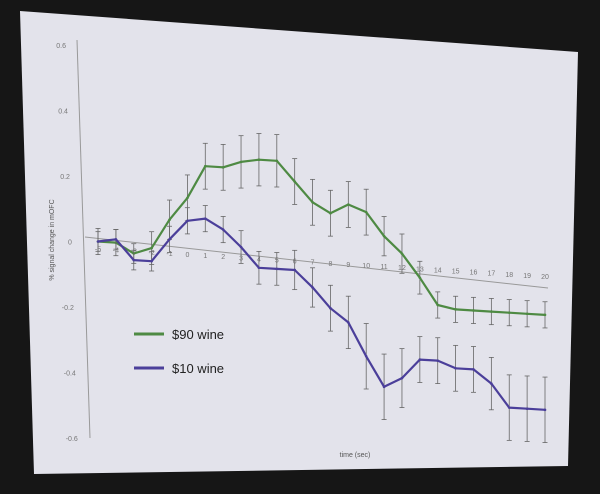  What do you see at coordinates (179, 351) in the screenshot?
I see `legend: $90 wine $10 wine` at bounding box center [179, 351].